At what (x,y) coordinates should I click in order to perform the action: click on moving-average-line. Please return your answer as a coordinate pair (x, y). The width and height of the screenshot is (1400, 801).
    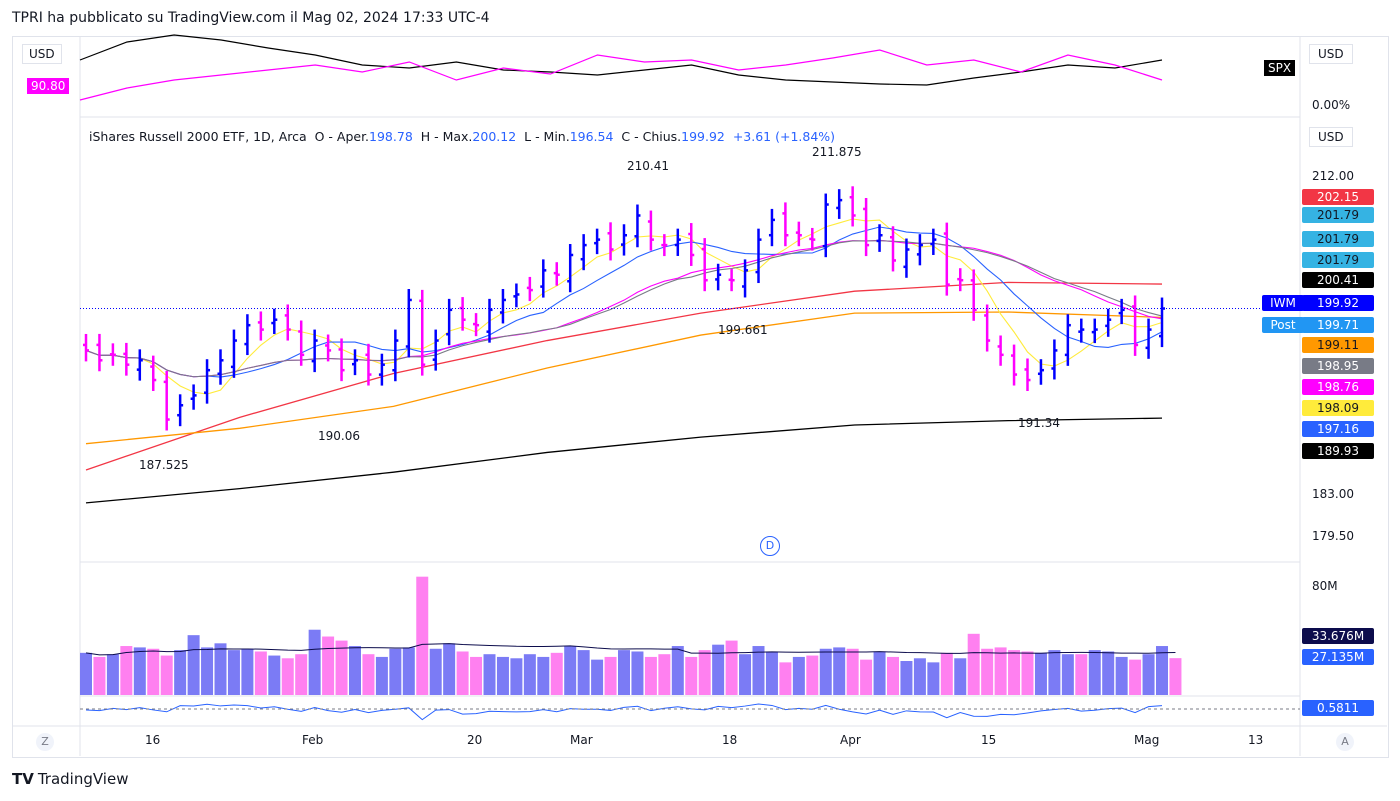
    Looking at the image, I should click on (624, 378).